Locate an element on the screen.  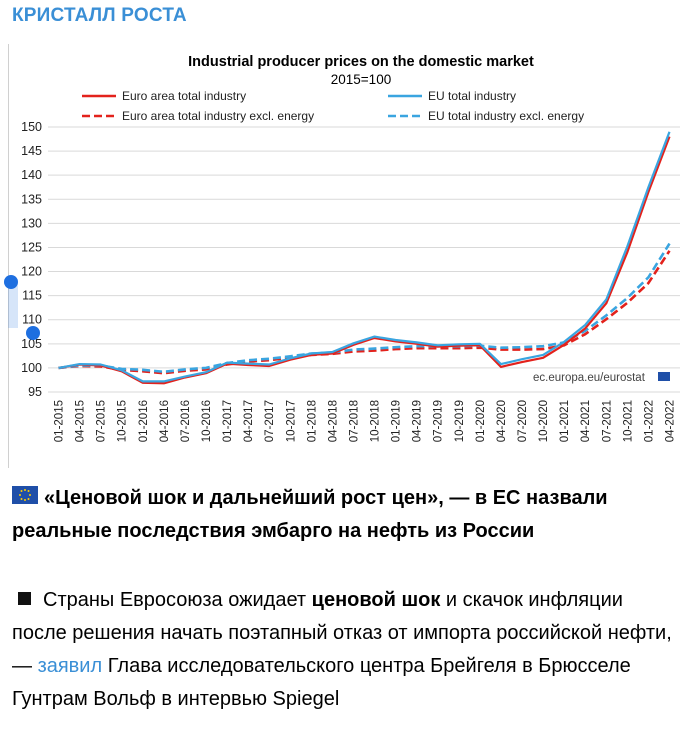
eu-flag-icon is located at coordinates (25, 498).